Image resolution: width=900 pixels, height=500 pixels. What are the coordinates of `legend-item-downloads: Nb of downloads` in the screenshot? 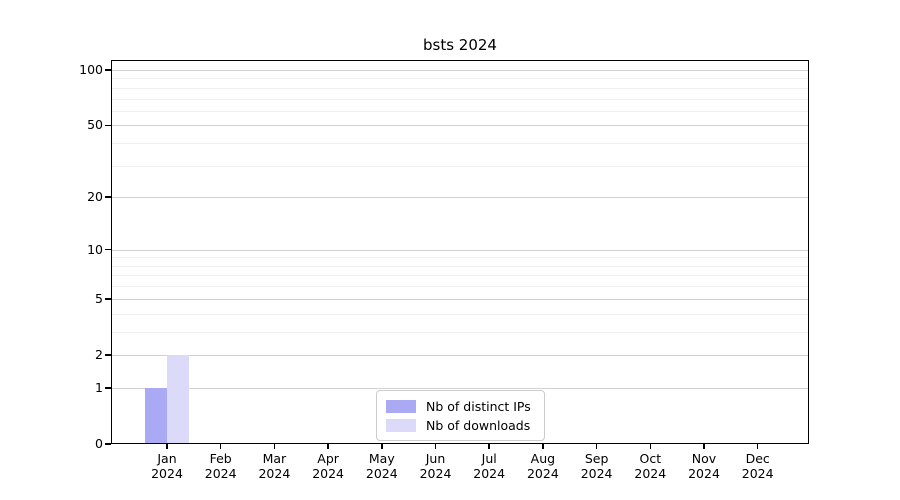 It's located at (460, 425).